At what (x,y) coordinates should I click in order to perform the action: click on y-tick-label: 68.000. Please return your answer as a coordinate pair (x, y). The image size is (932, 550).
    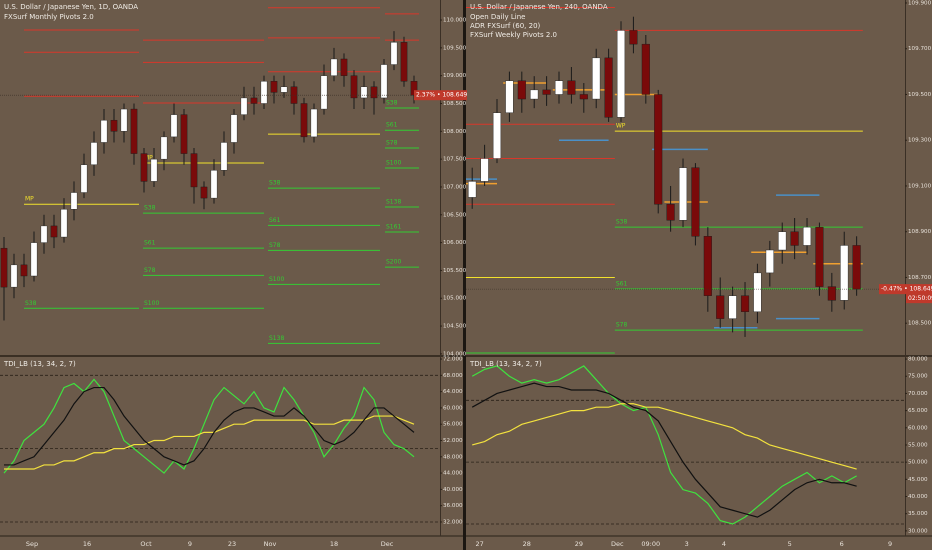
    Looking at the image, I should click on (453, 376).